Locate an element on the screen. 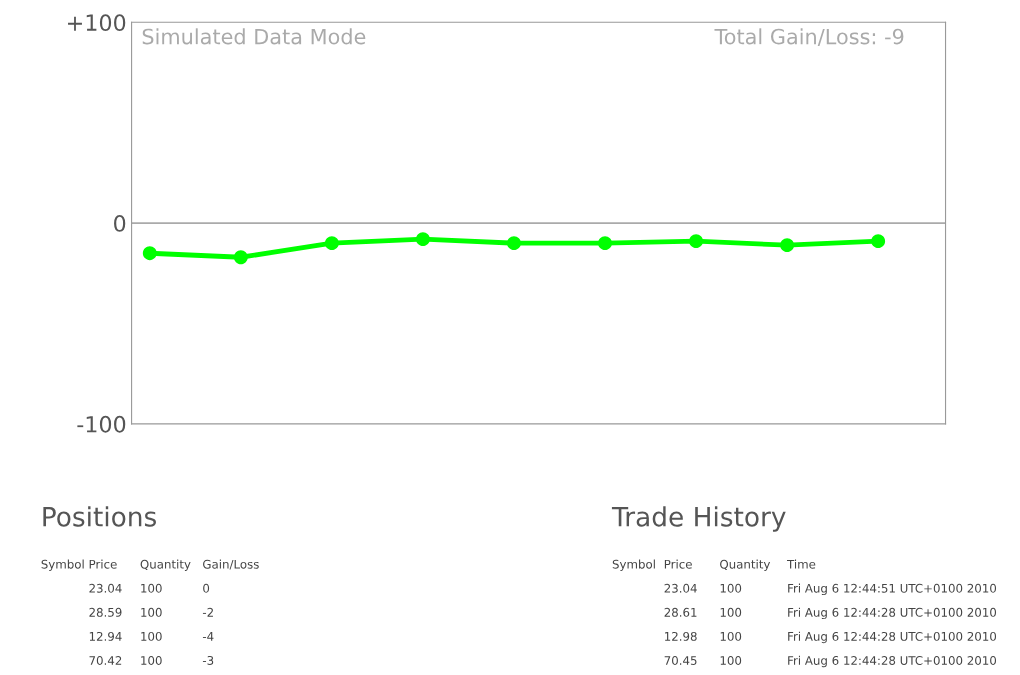  text: 70.42 is located at coordinates (105, 660).